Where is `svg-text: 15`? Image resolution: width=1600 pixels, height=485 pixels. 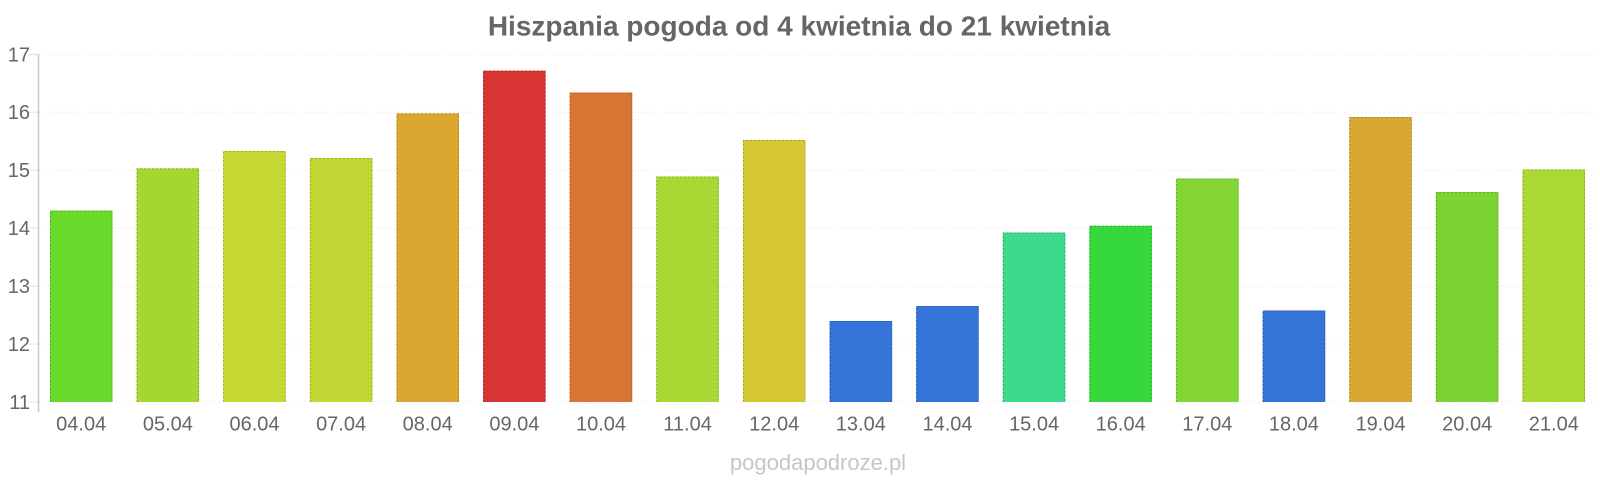 svg-text: 15 is located at coordinates (19, 171).